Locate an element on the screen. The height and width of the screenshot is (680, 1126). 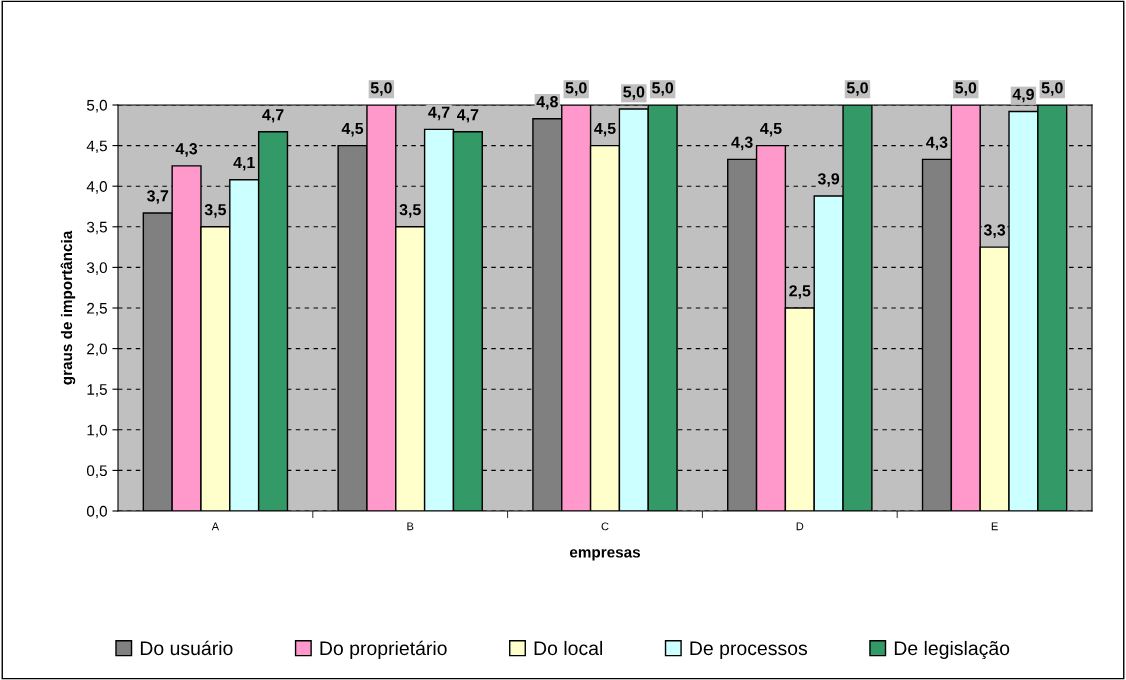
legend-label: Do proprietário is located at coordinates (383, 650).